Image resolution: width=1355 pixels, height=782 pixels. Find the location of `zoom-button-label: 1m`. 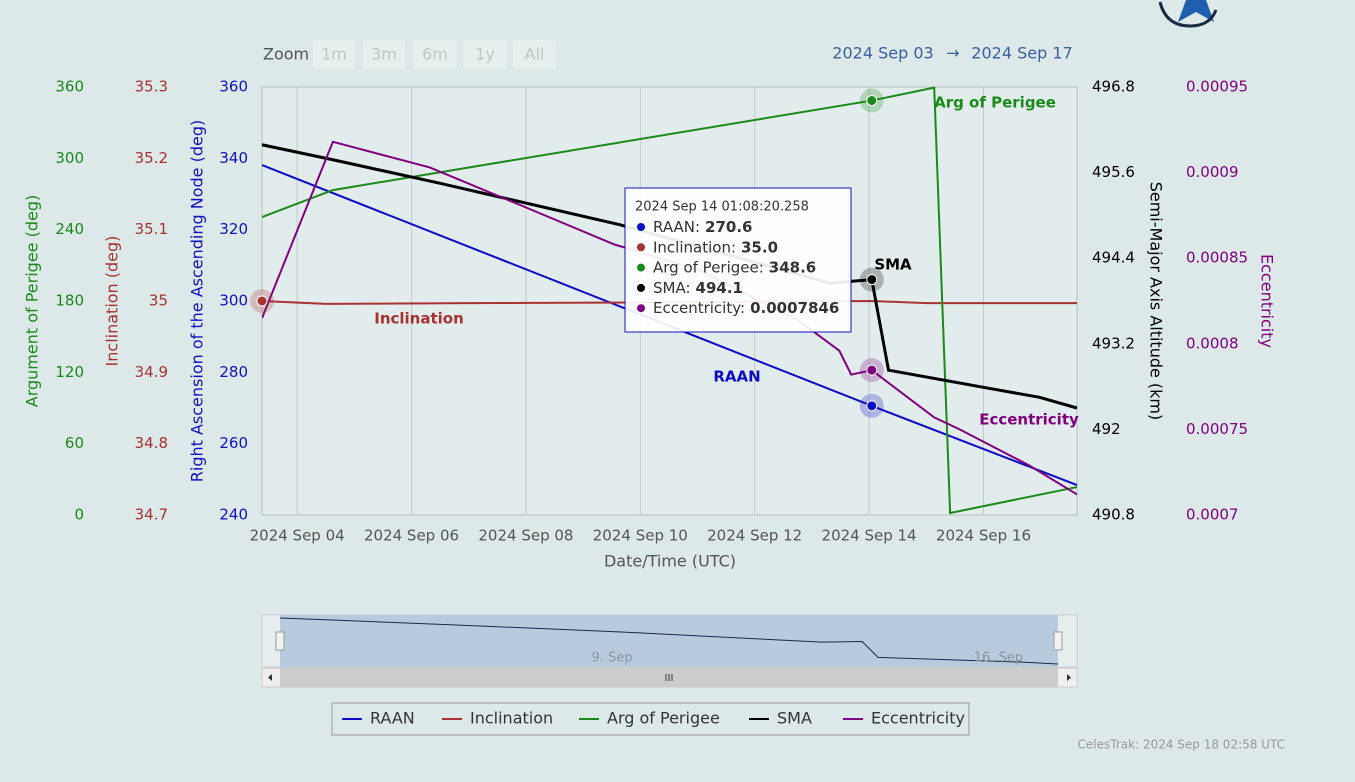

zoom-button-label: 1m is located at coordinates (334, 54).